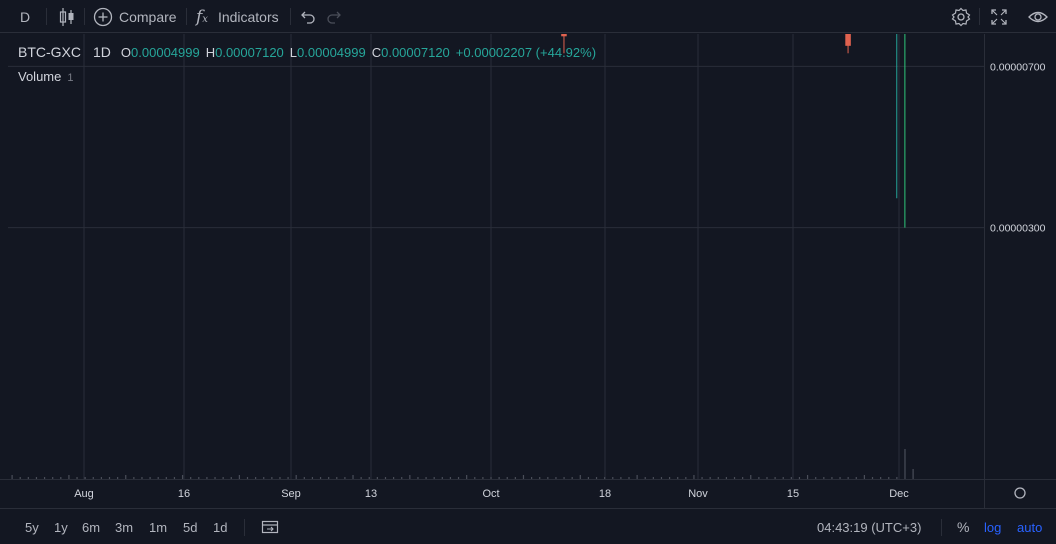  What do you see at coordinates (40, 76) in the screenshot?
I see `volume-label: Volume` at bounding box center [40, 76].